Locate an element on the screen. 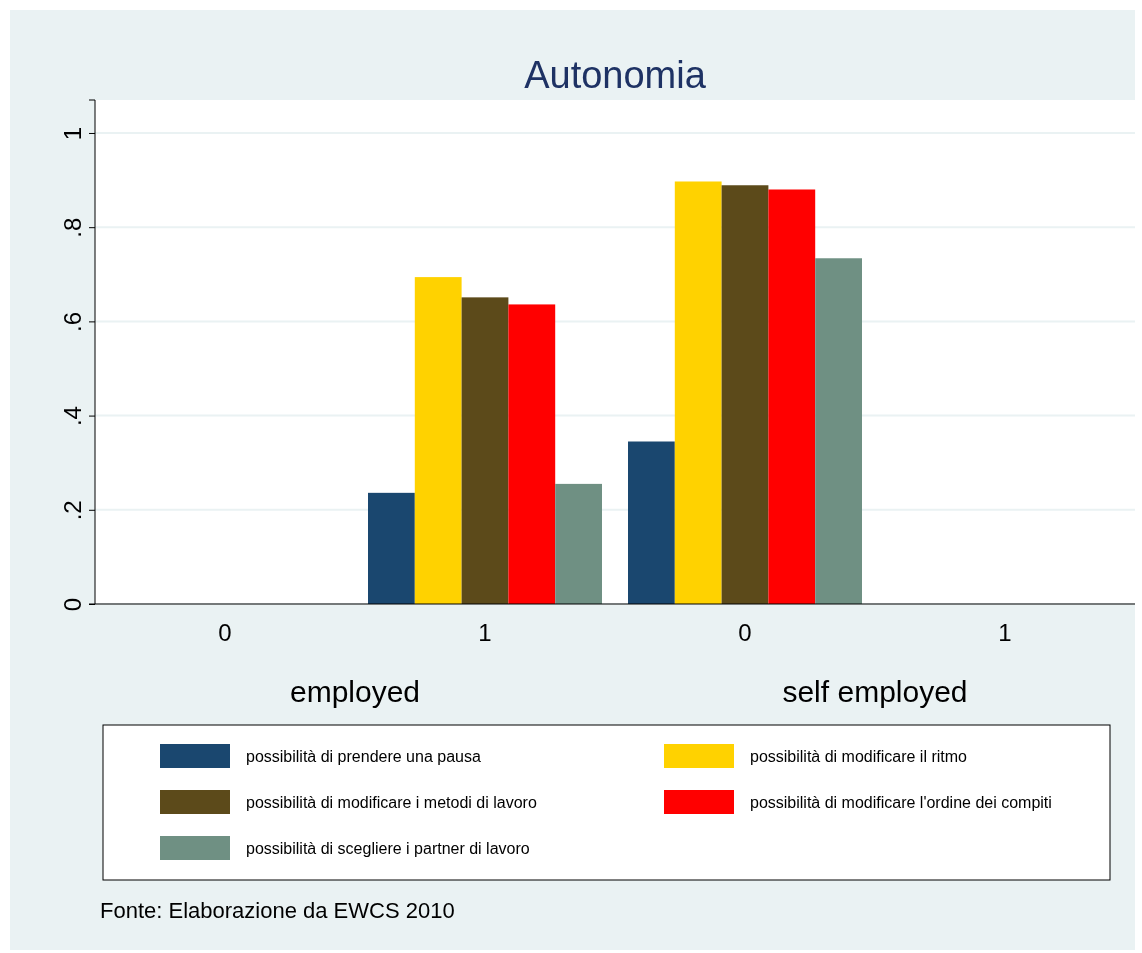 The image size is (1142, 953). legend-label: possibilità di modificare l'ordine dei compiti is located at coordinates (901, 802).